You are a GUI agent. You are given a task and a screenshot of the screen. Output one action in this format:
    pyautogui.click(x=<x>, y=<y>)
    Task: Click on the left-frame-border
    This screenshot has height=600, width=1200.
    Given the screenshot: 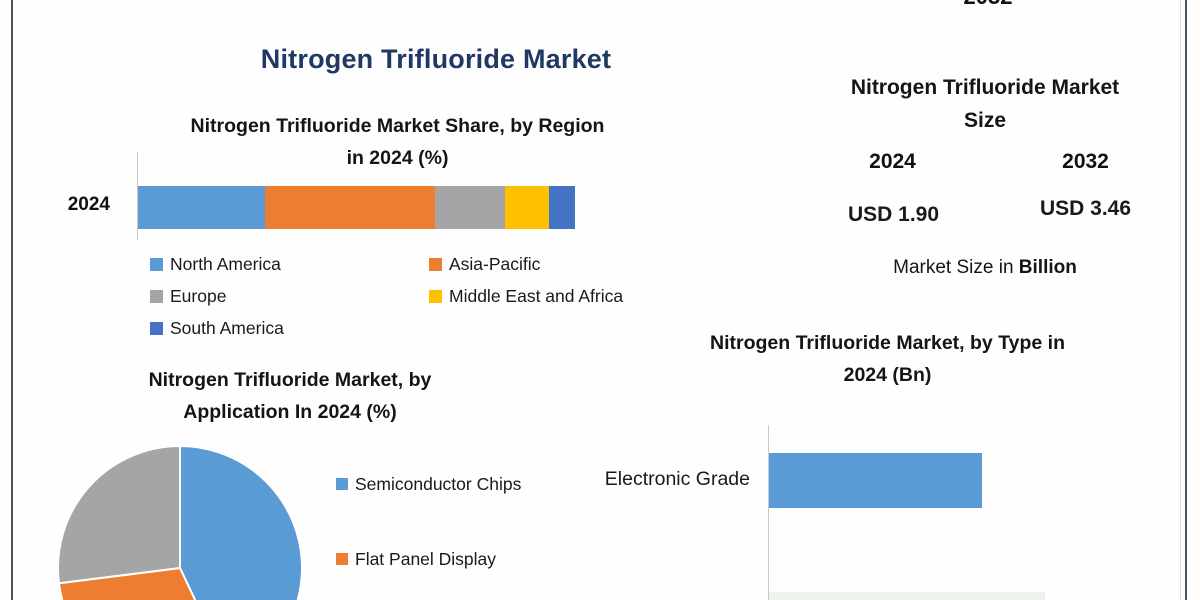 What is the action you would take?
    pyautogui.click(x=12, y=300)
    